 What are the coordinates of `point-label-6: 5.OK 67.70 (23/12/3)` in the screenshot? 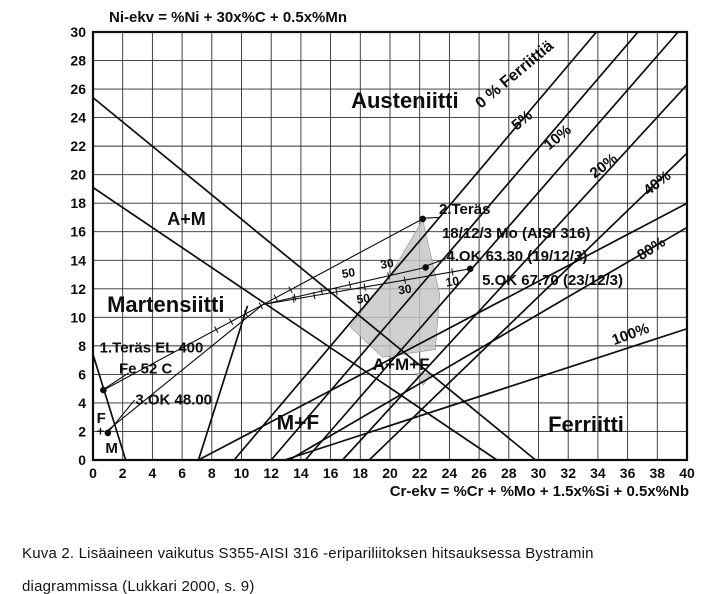 It's located at (552, 280).